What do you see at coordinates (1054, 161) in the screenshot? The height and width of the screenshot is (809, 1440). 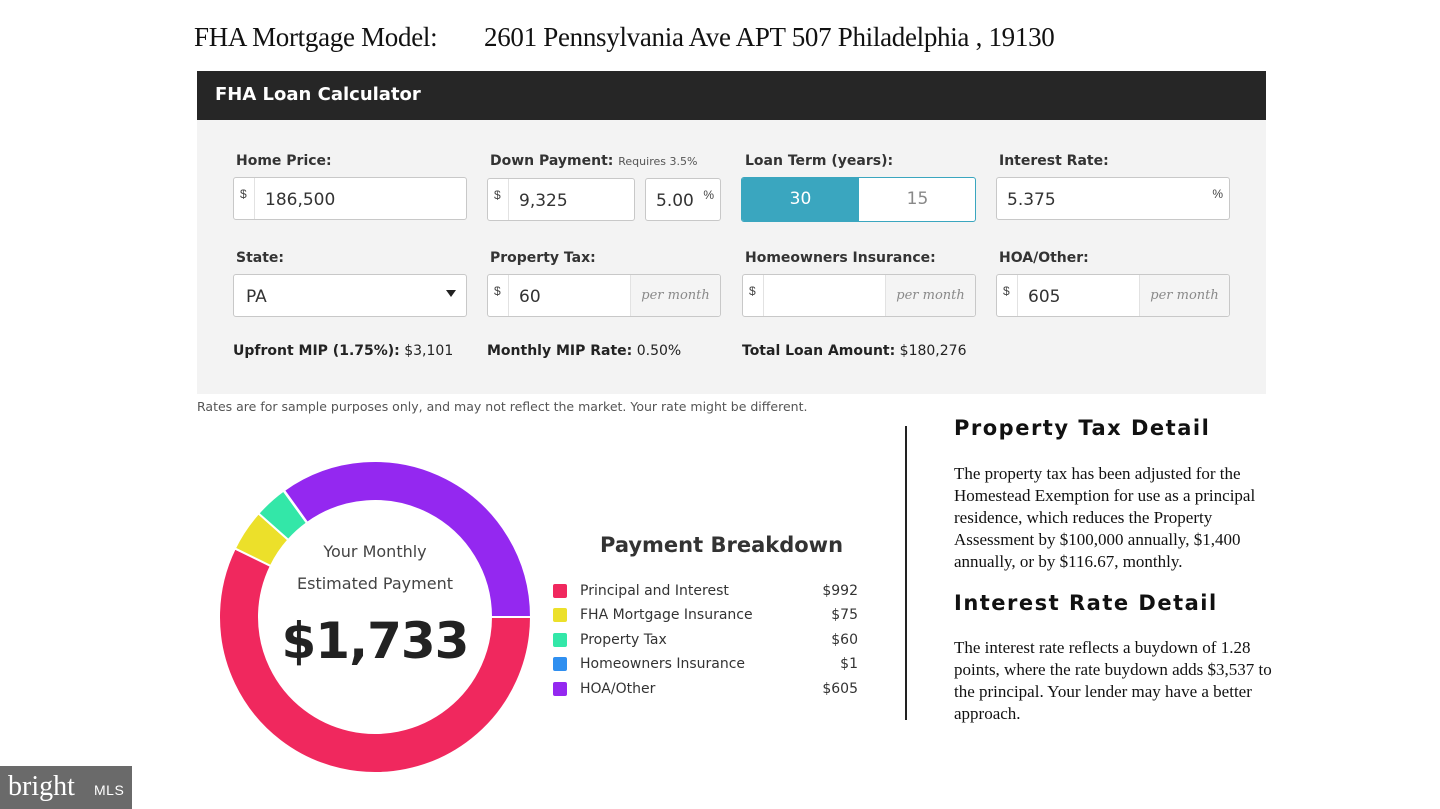 I see `interest-rate-label: Interest Rate:` at bounding box center [1054, 161].